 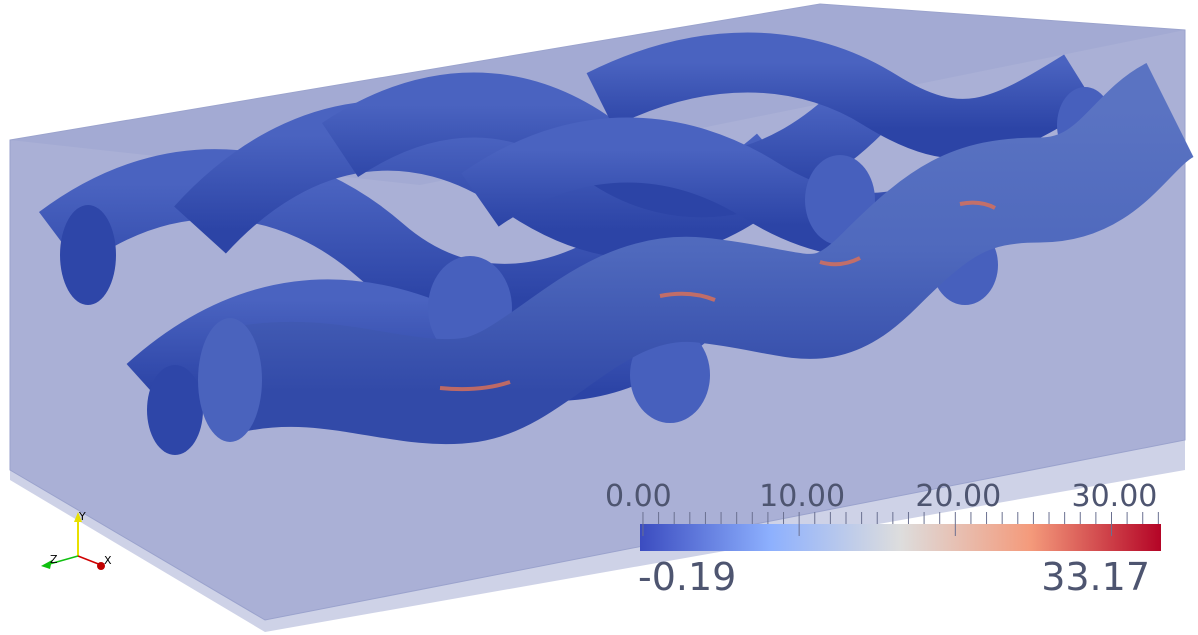 What do you see at coordinates (46, 564) in the screenshot?
I see `z-axis-arrow-icon` at bounding box center [46, 564].